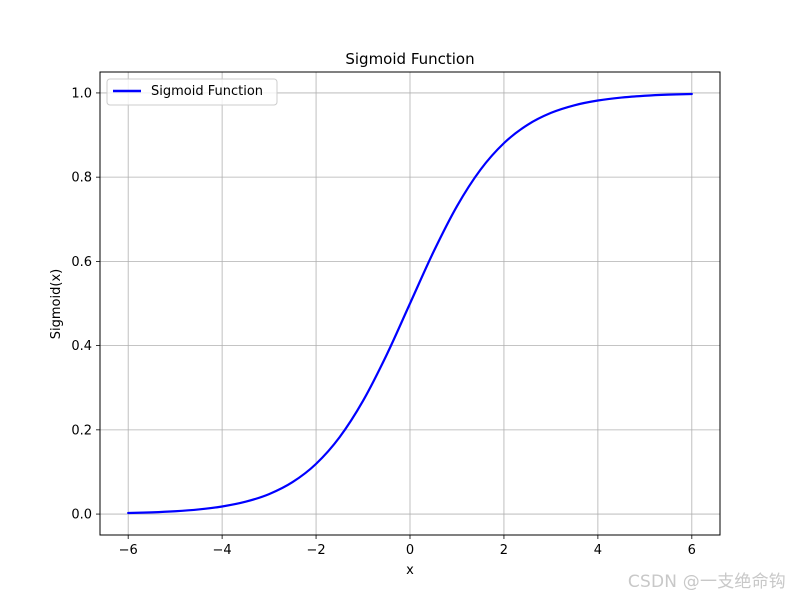  What do you see at coordinates (81, 346) in the screenshot?
I see `y-tick-label: 0.4` at bounding box center [81, 346].